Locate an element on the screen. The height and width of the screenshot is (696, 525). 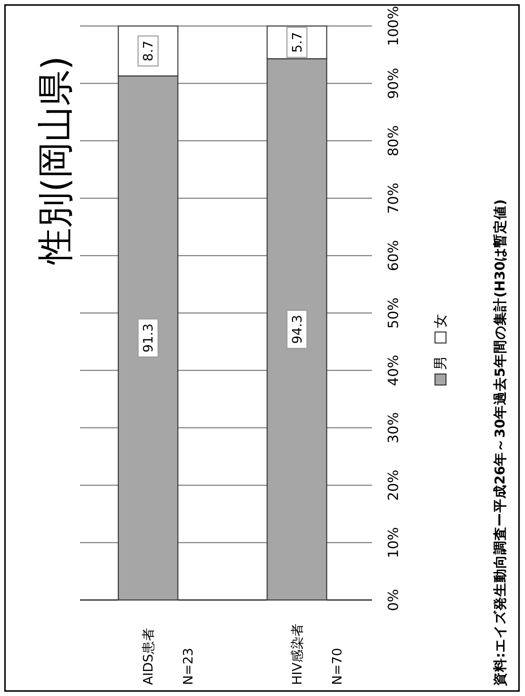
category-label: AIDS患者 N=23 is located at coordinates (169, 656).